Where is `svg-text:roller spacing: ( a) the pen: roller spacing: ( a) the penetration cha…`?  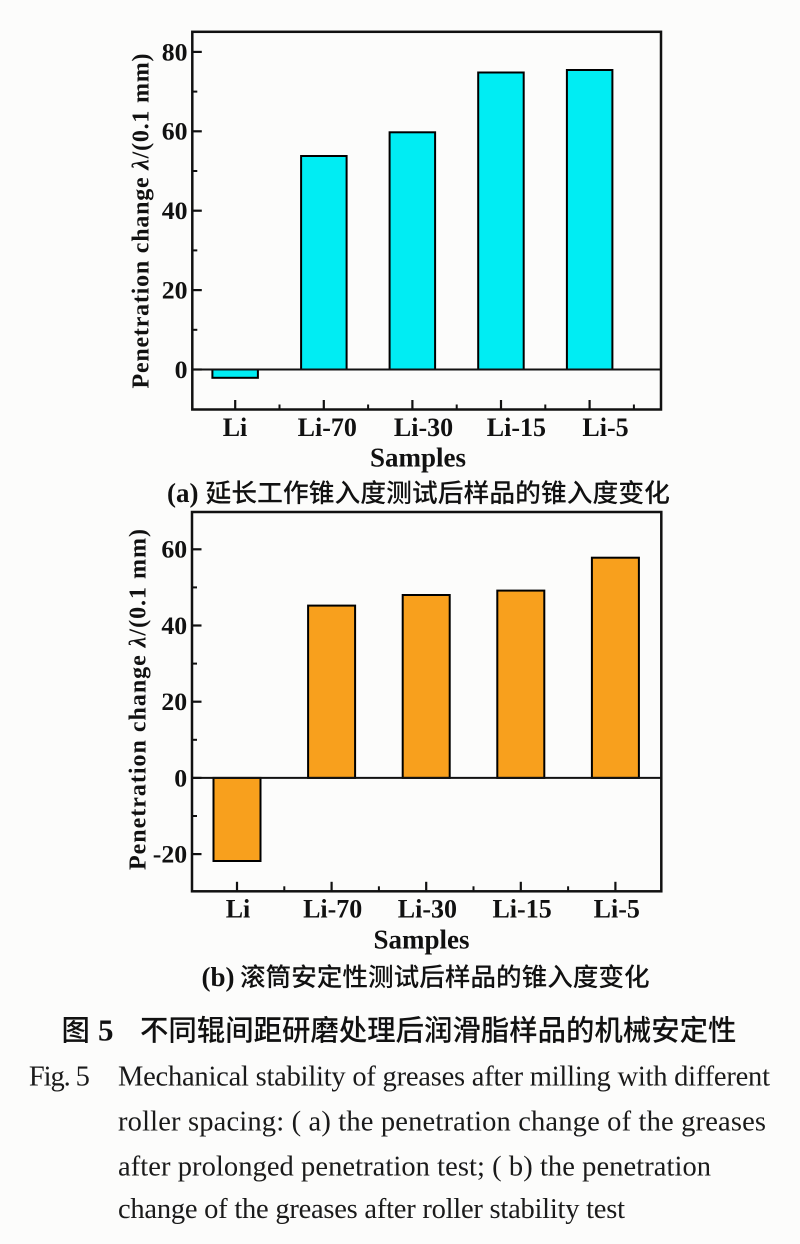
svg-text:roller spacing: ( a) the pen: roller spacing: ( a) the penetration cha… is located at coordinates (442, 1122).